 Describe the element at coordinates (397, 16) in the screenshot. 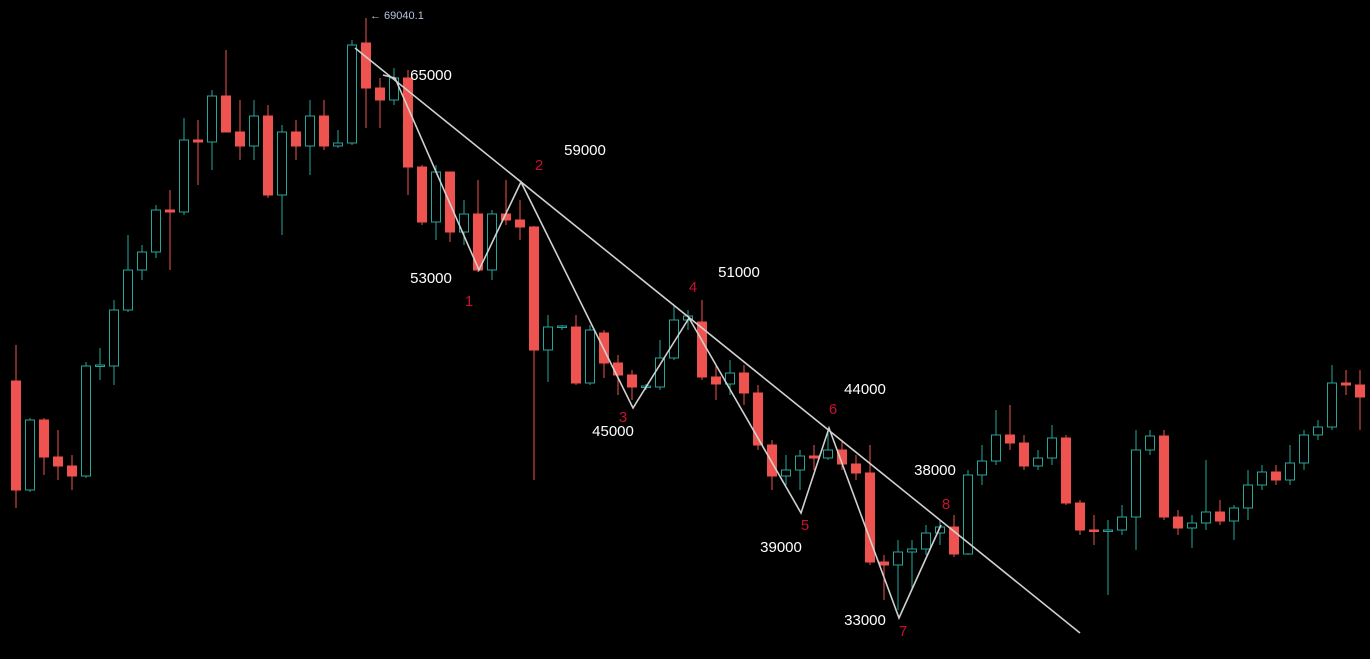

I see `high-label: ← 69040.1` at that location.